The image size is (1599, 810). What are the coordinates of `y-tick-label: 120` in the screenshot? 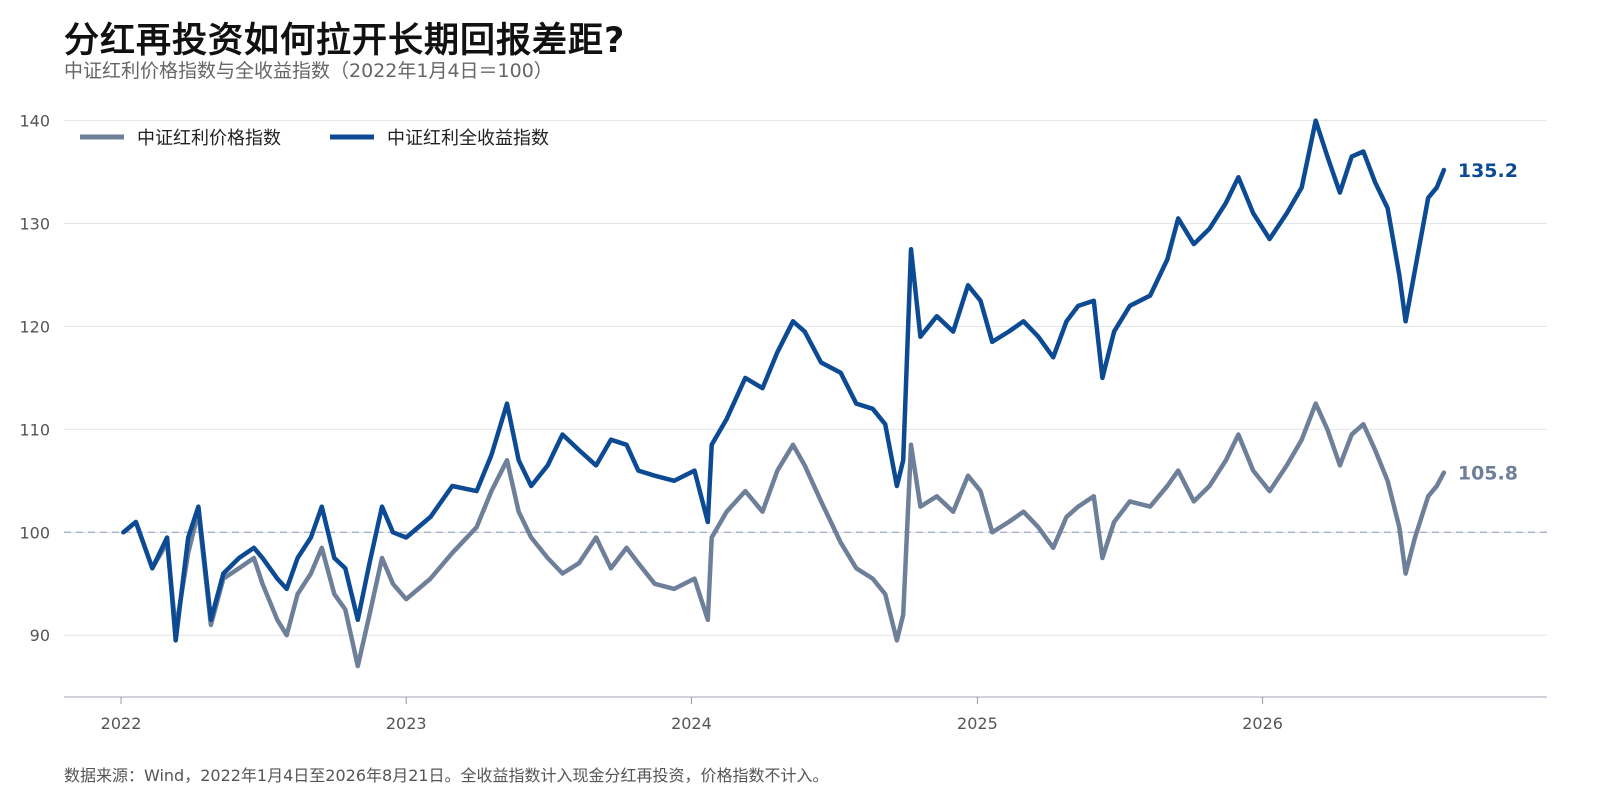 It's located at (34, 326).